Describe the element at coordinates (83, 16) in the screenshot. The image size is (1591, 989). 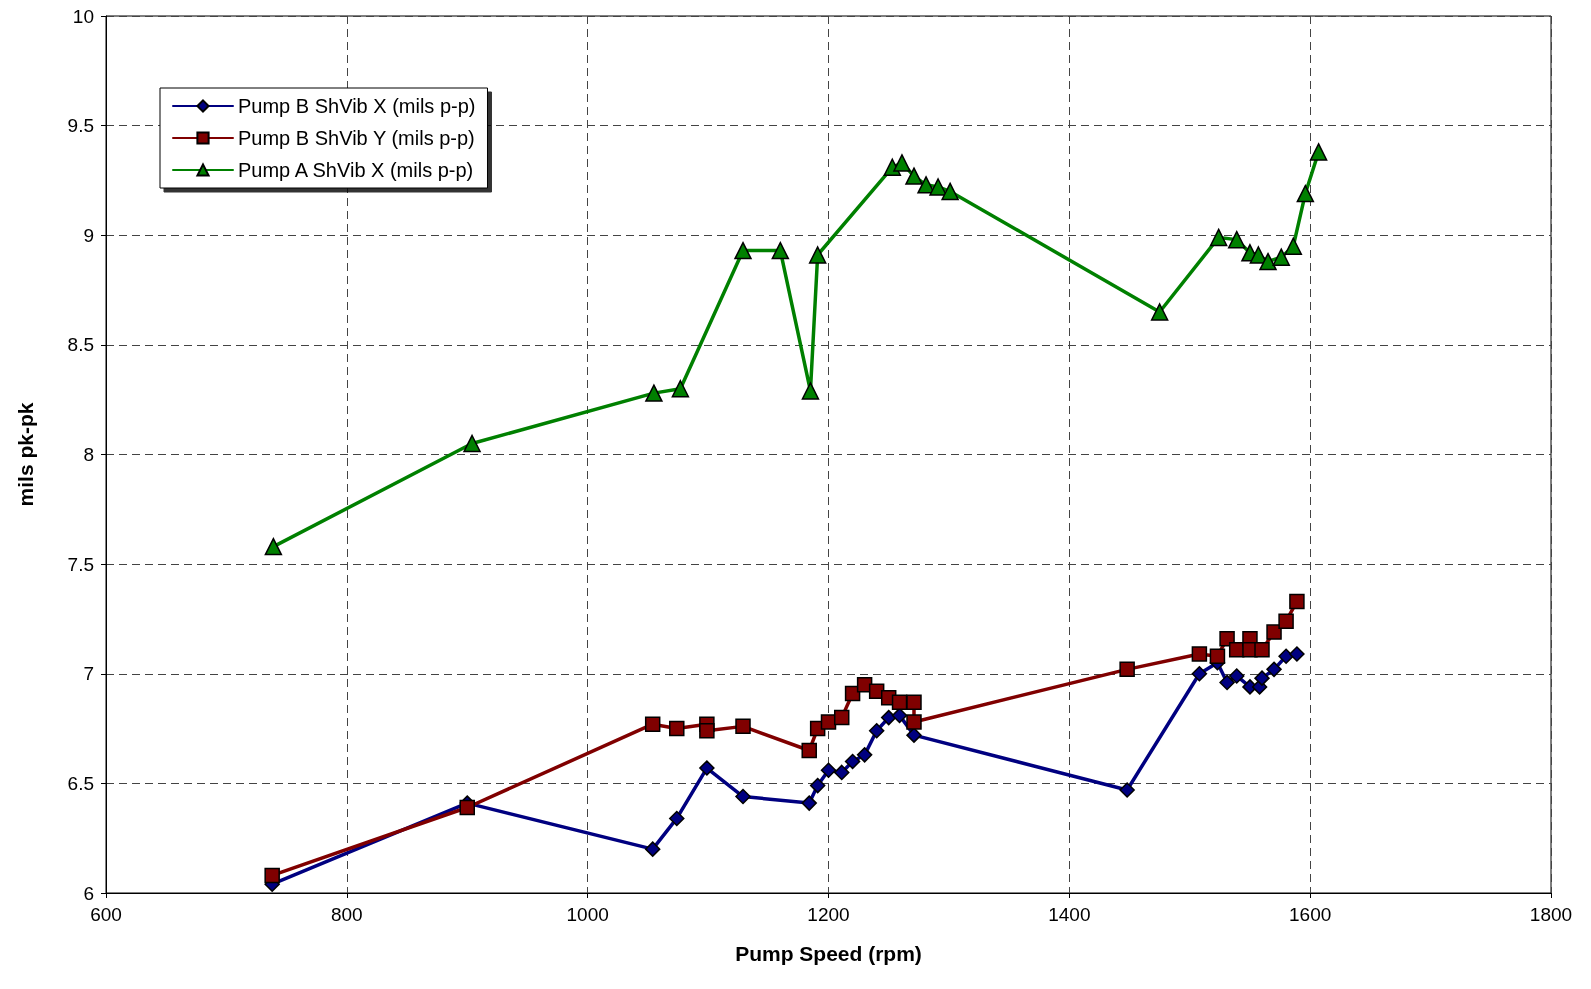
I see `y-tick-label: 10` at that location.